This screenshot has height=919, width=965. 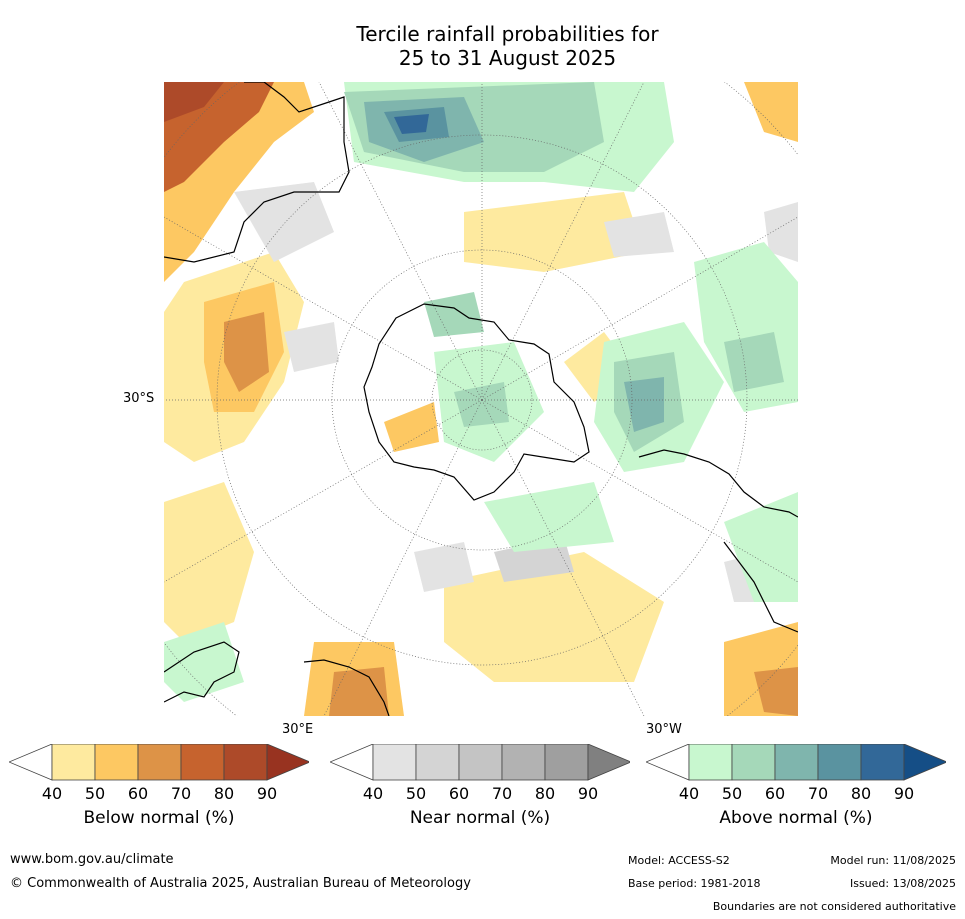 What do you see at coordinates (480, 794) in the screenshot?
I see `colorbar-near-ticks: 40 50 60 70 80 90` at bounding box center [480, 794].